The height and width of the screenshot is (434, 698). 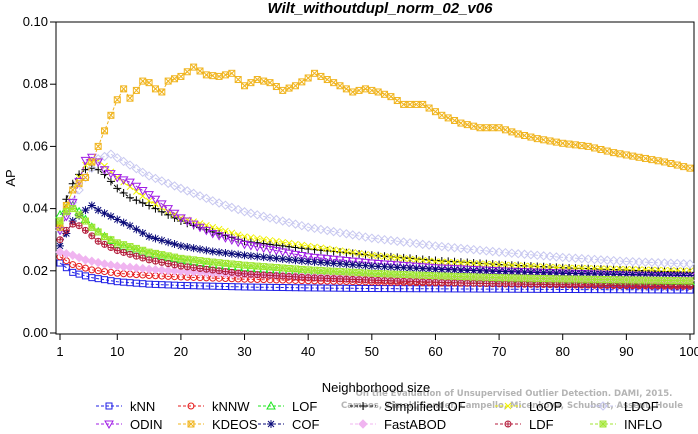 I want to click on x-tick-label: 90, so click(x=626, y=351).